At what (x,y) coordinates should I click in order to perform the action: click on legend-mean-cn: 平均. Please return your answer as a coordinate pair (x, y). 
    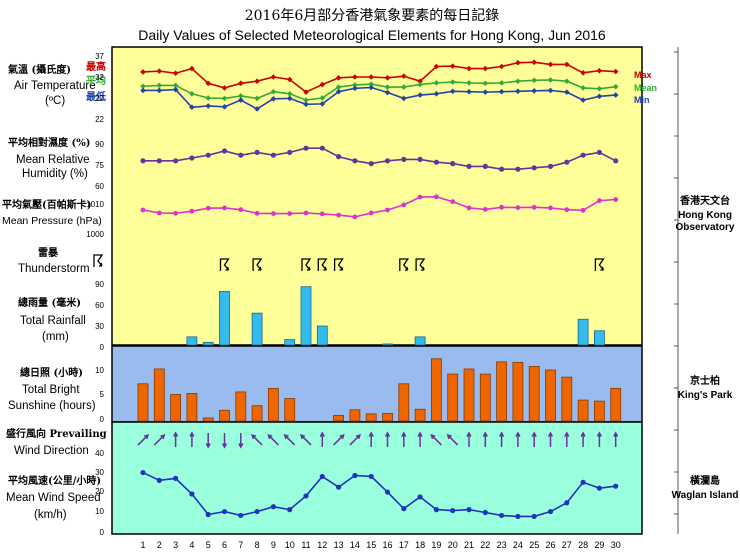
    Looking at the image, I should click on (96, 80).